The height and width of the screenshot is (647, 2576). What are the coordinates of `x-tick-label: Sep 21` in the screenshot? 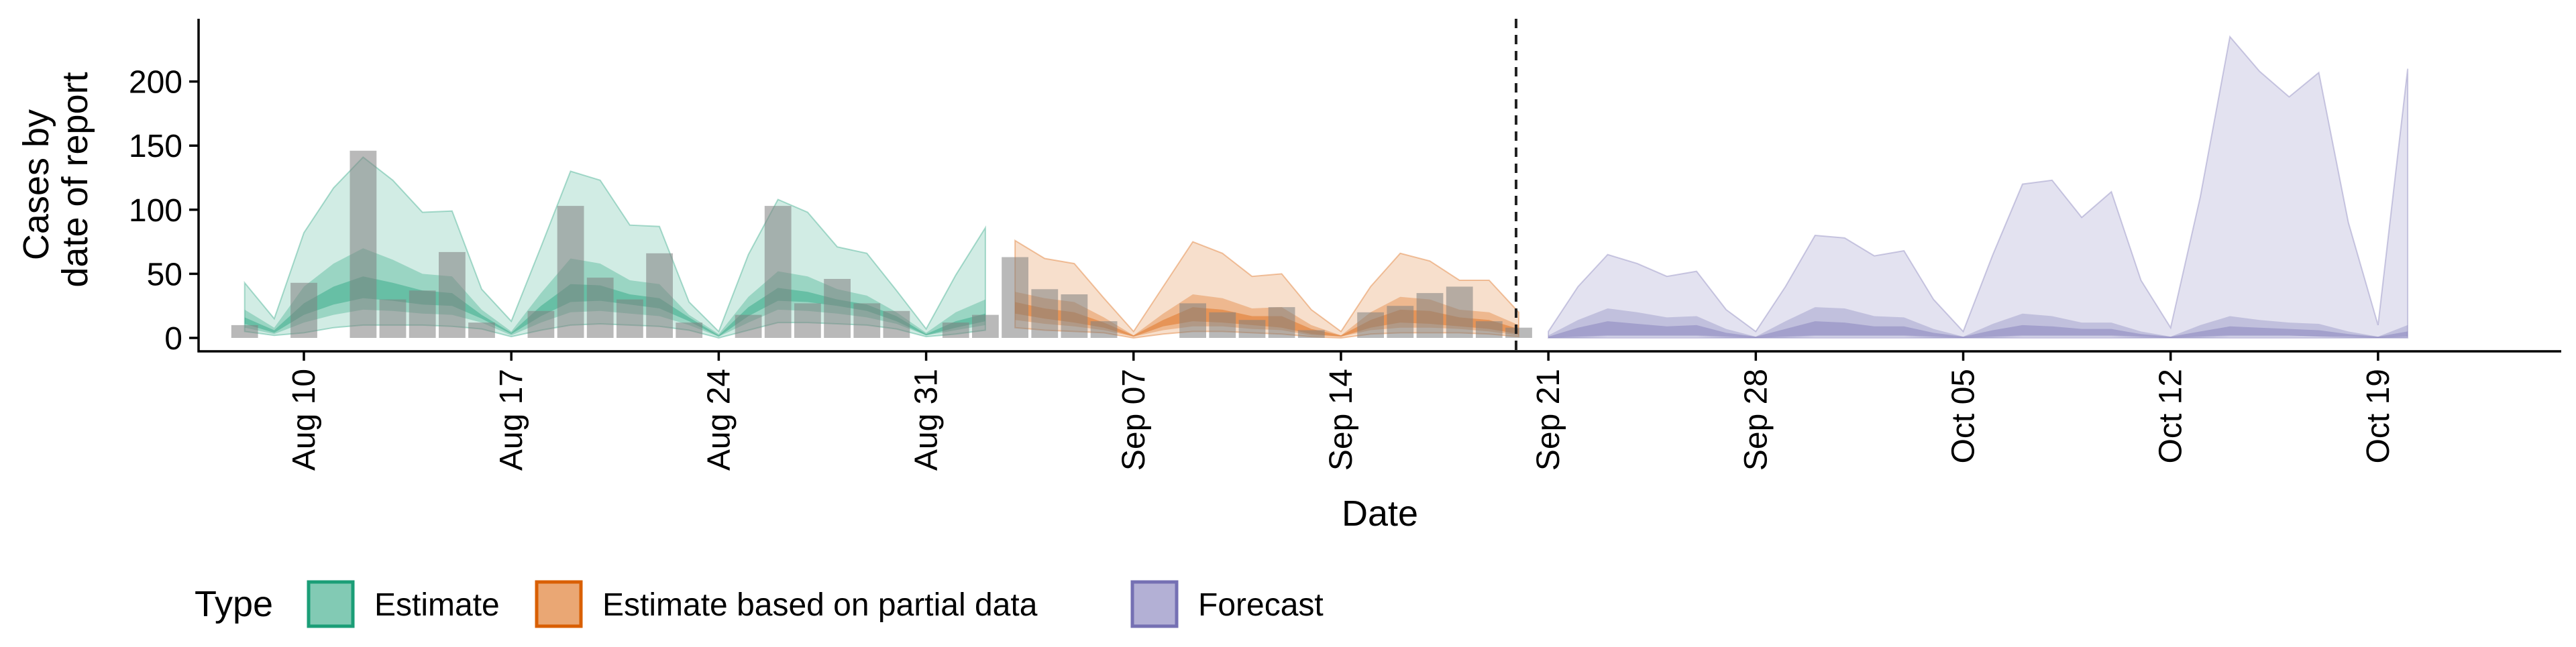 It's located at (1548, 420).